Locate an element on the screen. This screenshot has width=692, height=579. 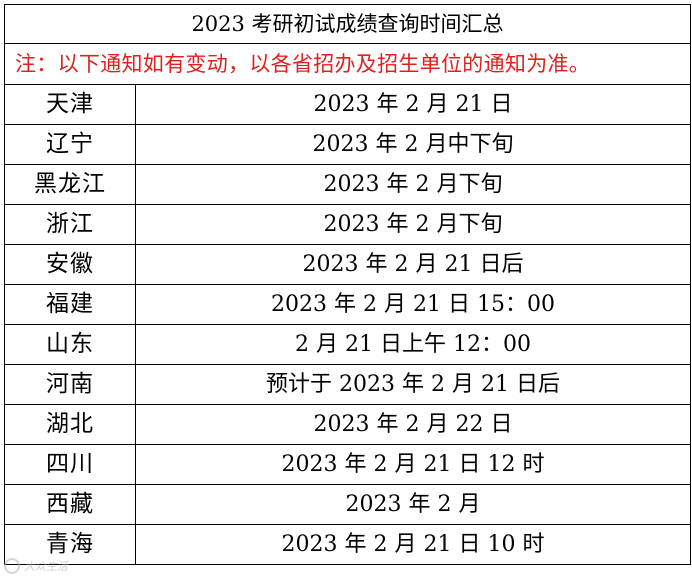
date-cell: 2 月 21 日上午 12：00 is located at coordinates (413, 344).